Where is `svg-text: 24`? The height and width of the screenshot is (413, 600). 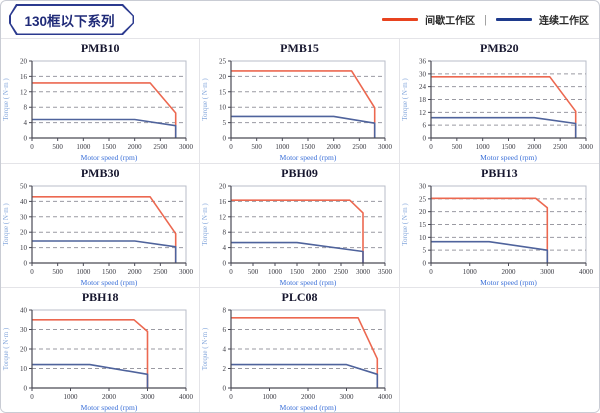
svg-text: 24 is located at coordinates (423, 87).